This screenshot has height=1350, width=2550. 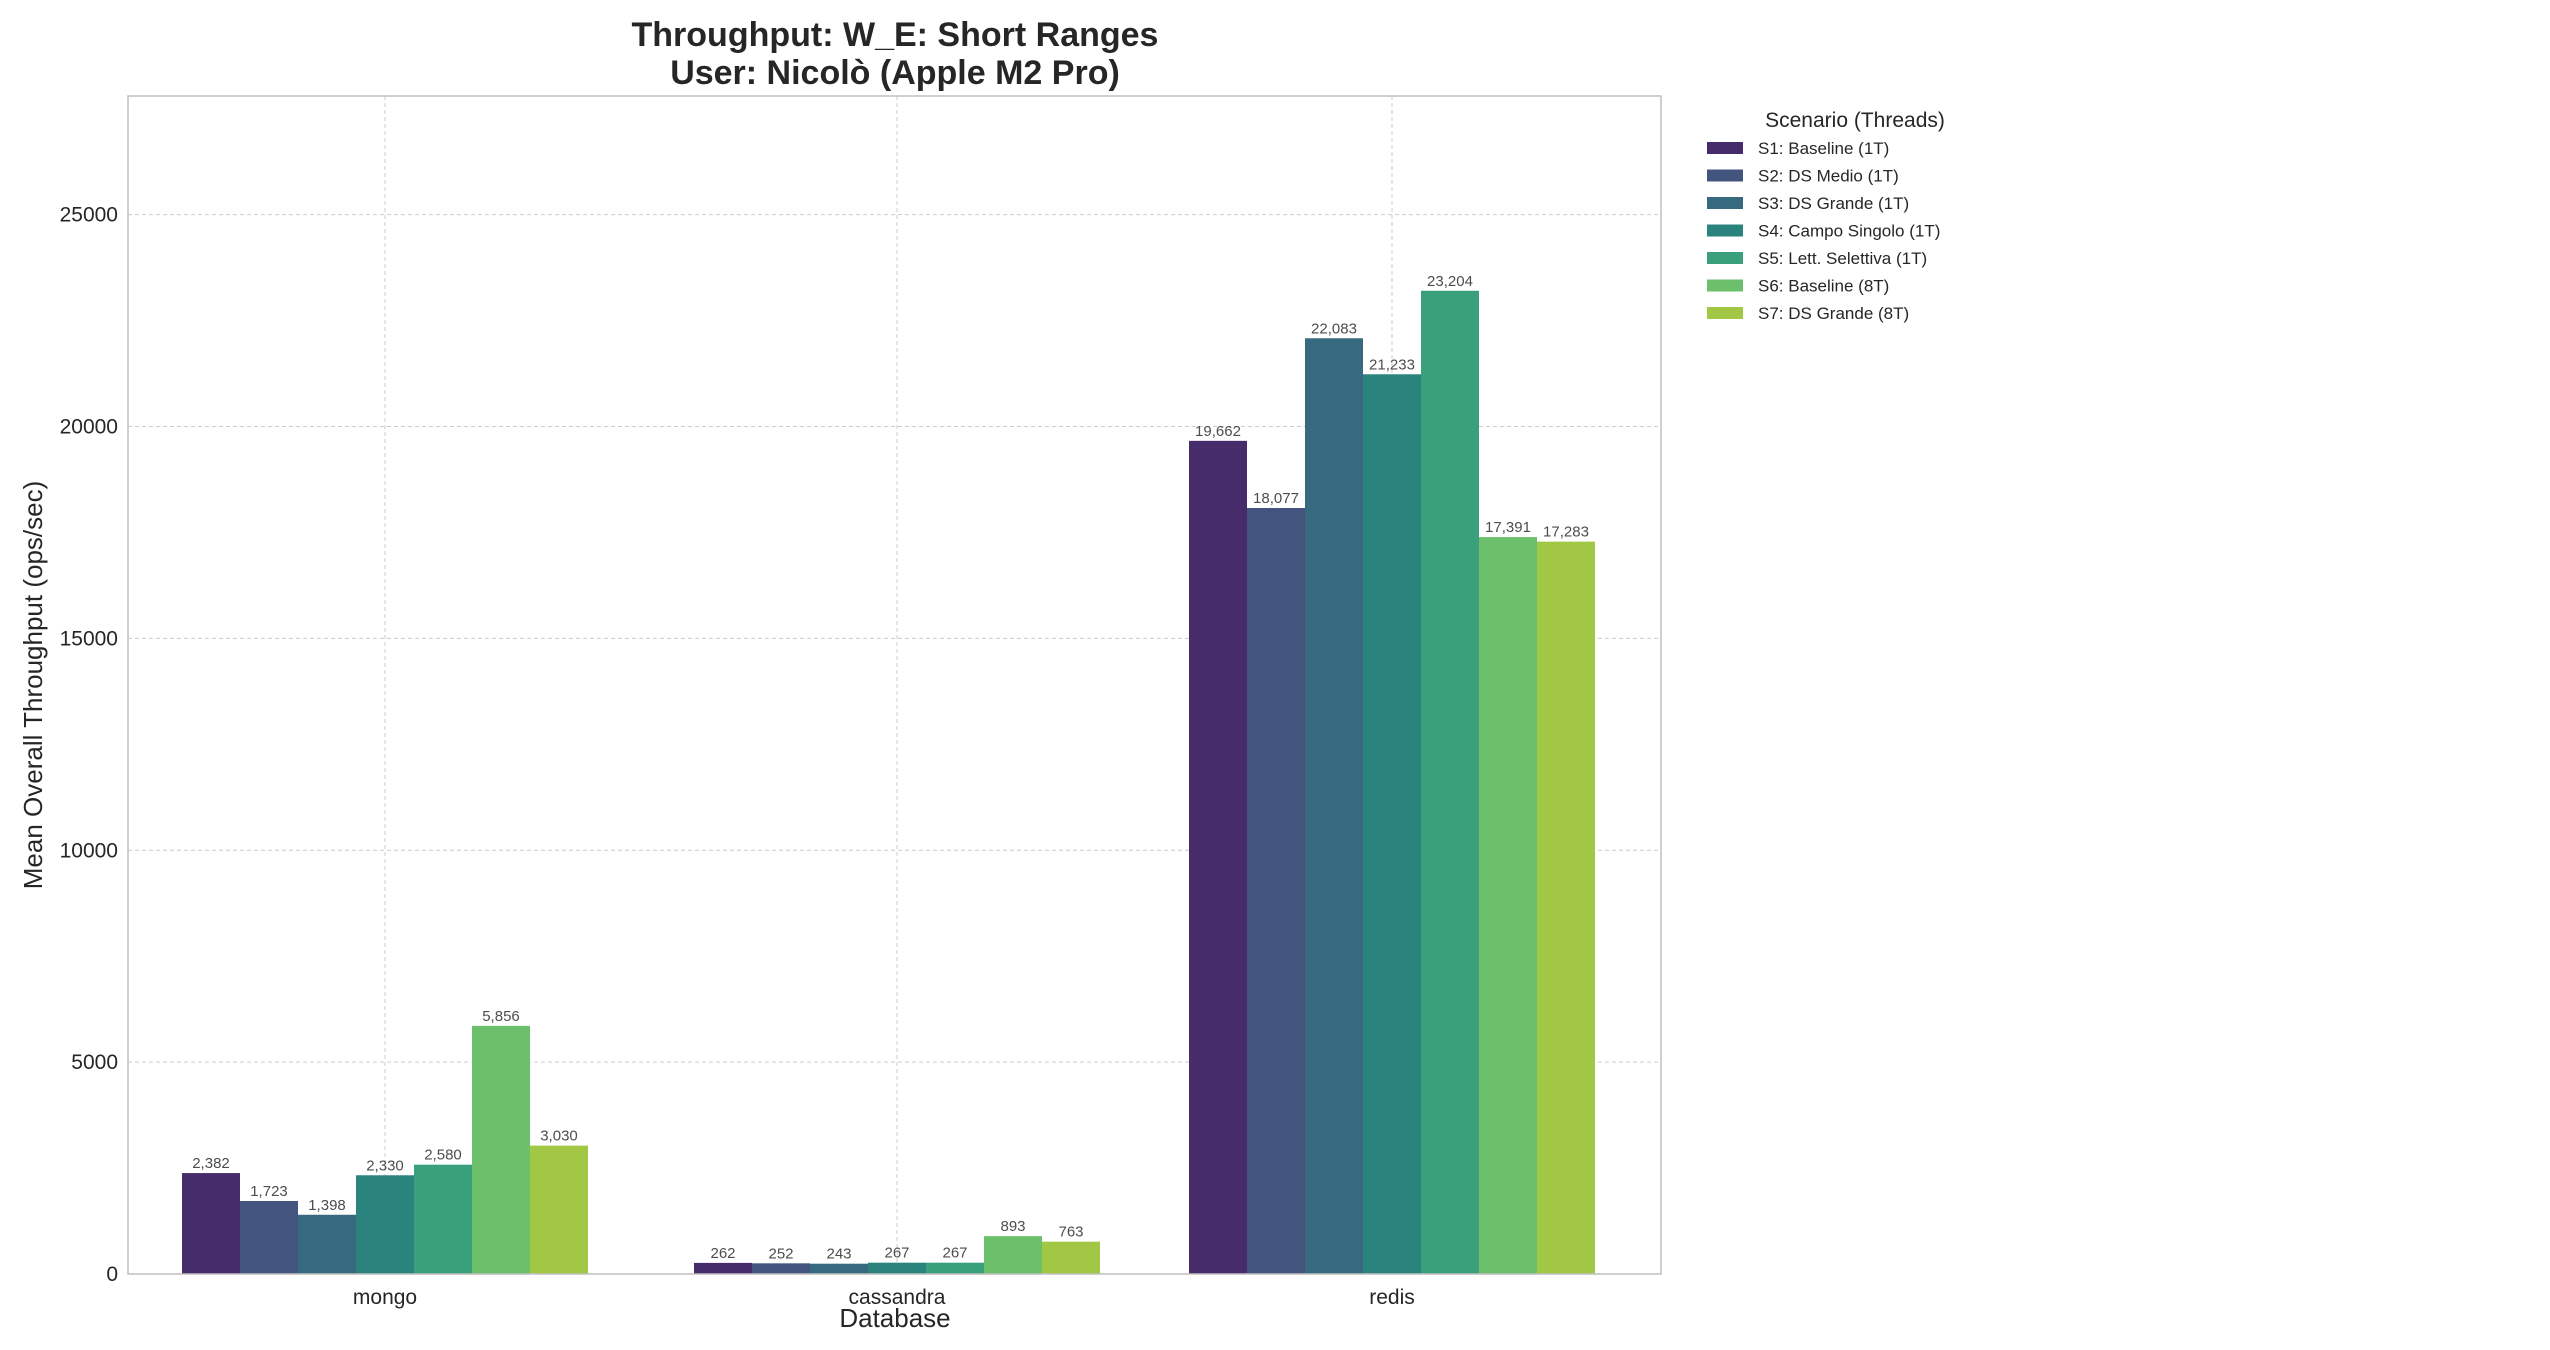 I want to click on y-axis-label: Mean Overall Throughput (ops/sec), so click(x=33, y=685).